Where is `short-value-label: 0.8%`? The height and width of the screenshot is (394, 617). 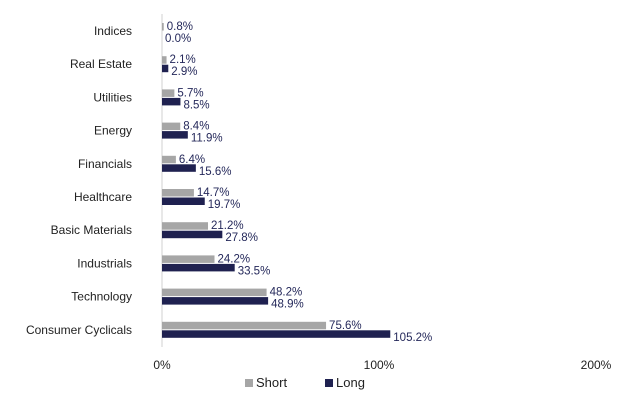
short-value-label: 0.8% is located at coordinates (180, 27).